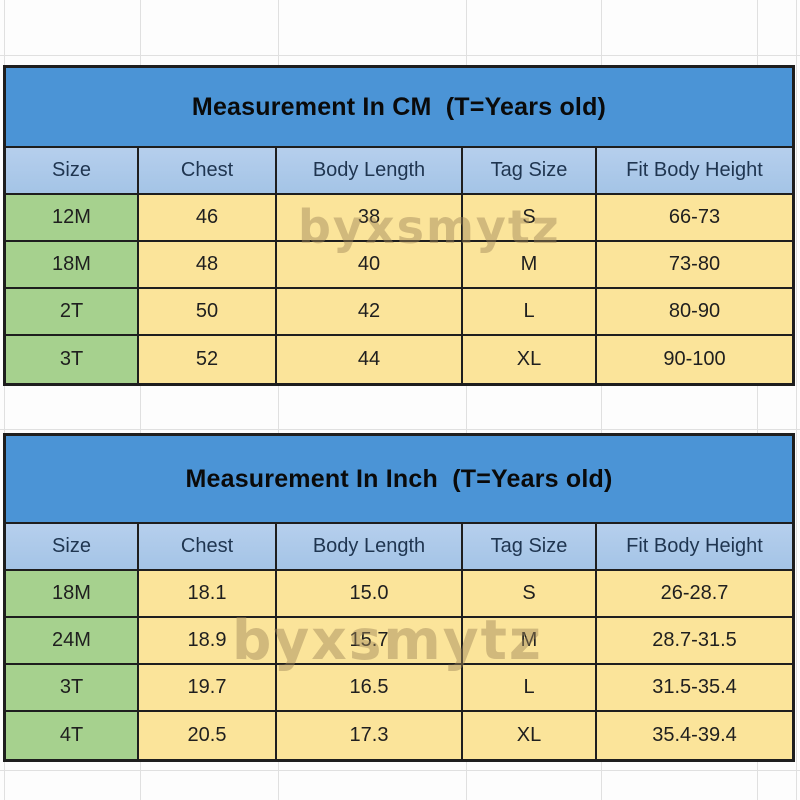 This screenshot has height=800, width=800. I want to click on table-cell: 19.7, so click(208, 688).